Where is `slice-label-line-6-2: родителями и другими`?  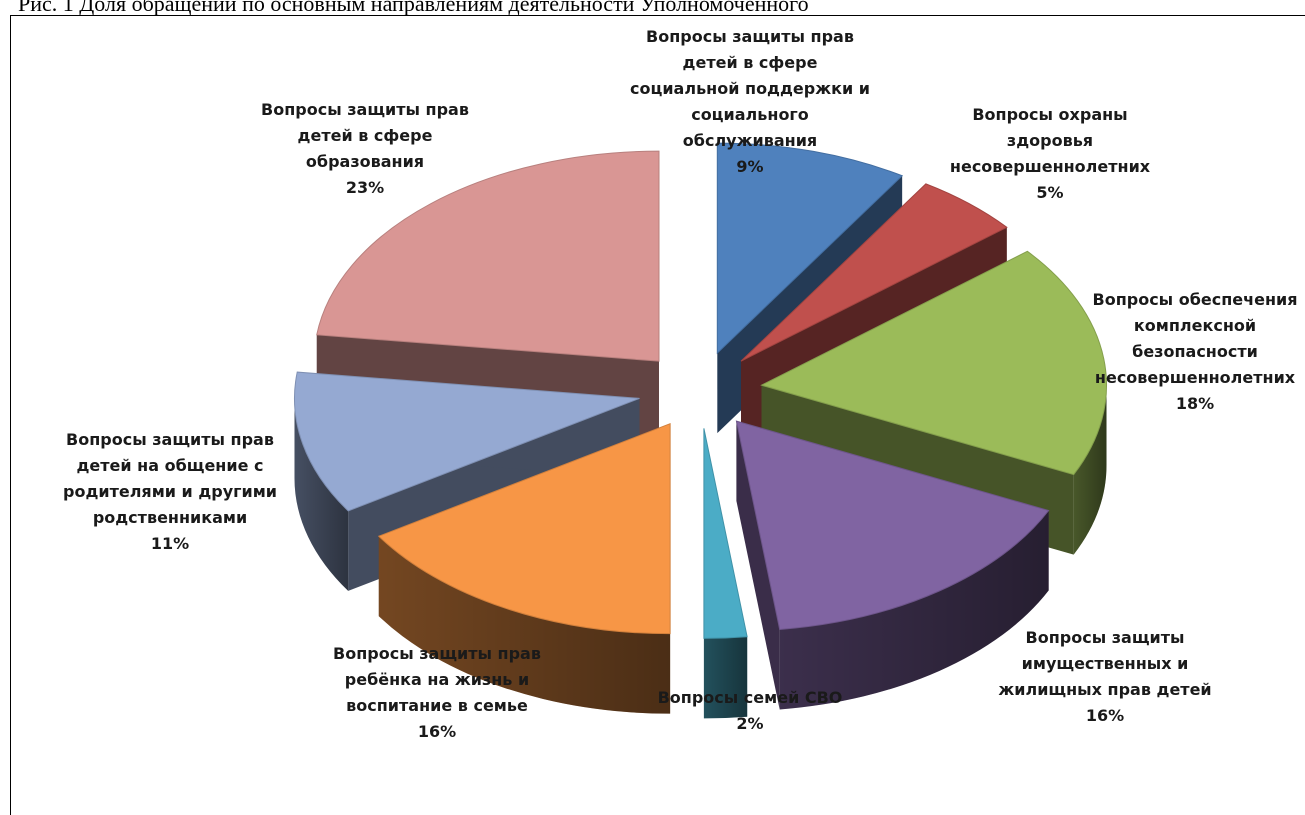
slice-label-line-6-2: родителями и другими is located at coordinates (170, 491).